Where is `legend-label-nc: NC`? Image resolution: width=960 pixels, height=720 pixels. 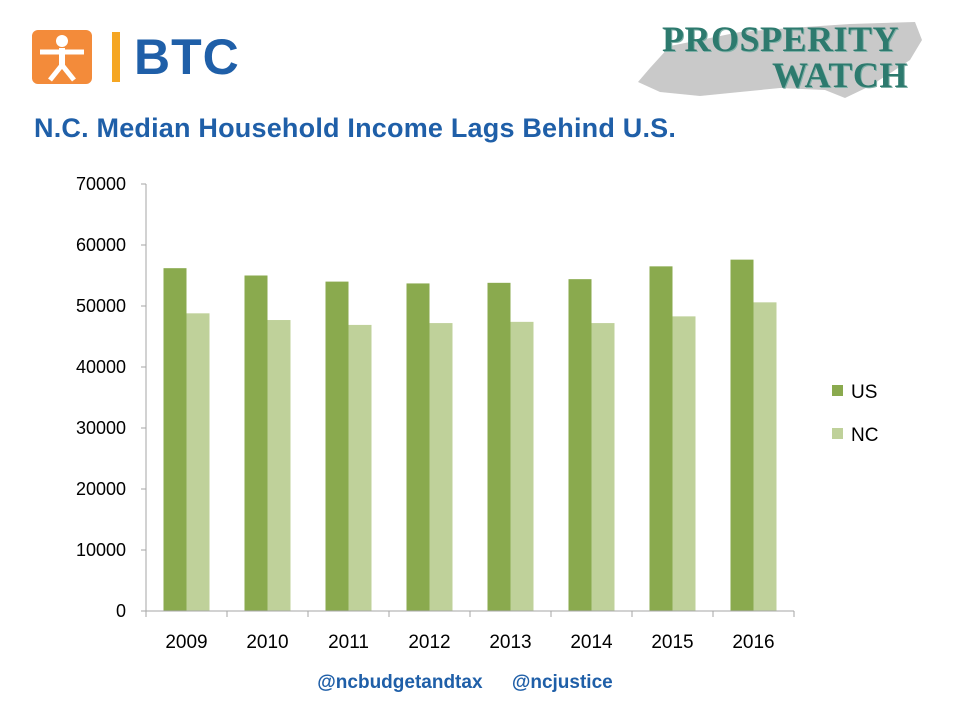 legend-label-nc: NC is located at coordinates (864, 435).